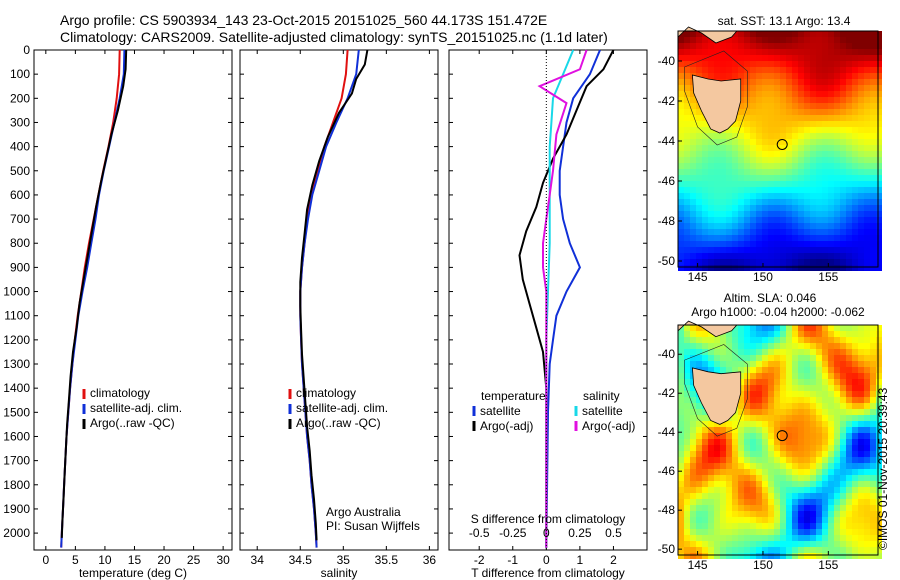 The image size is (900, 580). What do you see at coordinates (16, 436) in the screenshot?
I see `depth-tick-label: 1600` at bounding box center [16, 436].